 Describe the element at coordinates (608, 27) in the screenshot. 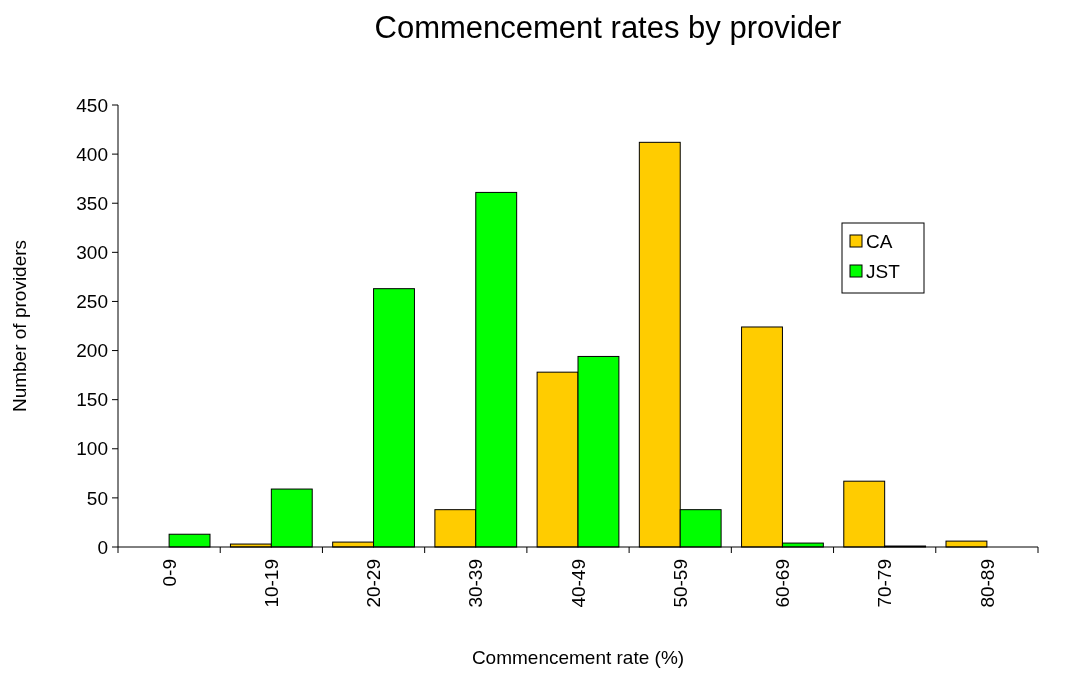

I see `chart-title: Commencement rates by provider` at that location.